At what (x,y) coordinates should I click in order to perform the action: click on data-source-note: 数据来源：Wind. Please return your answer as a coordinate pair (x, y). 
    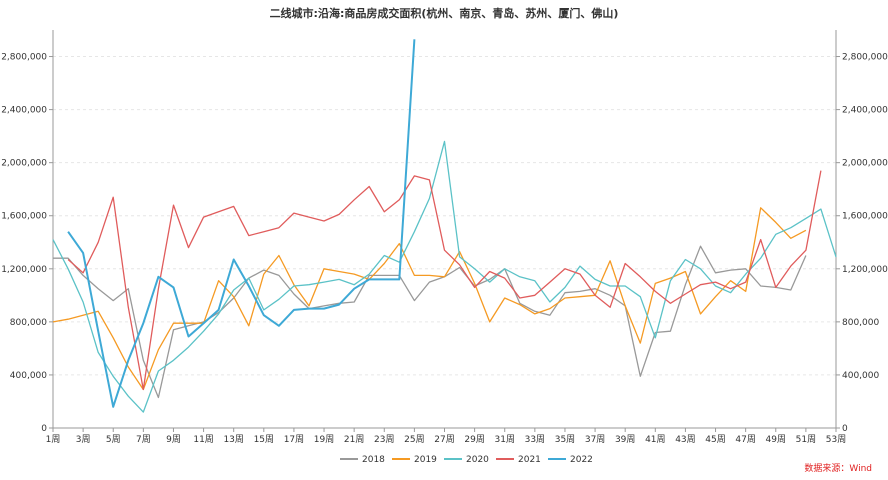
    Looking at the image, I should click on (838, 468).